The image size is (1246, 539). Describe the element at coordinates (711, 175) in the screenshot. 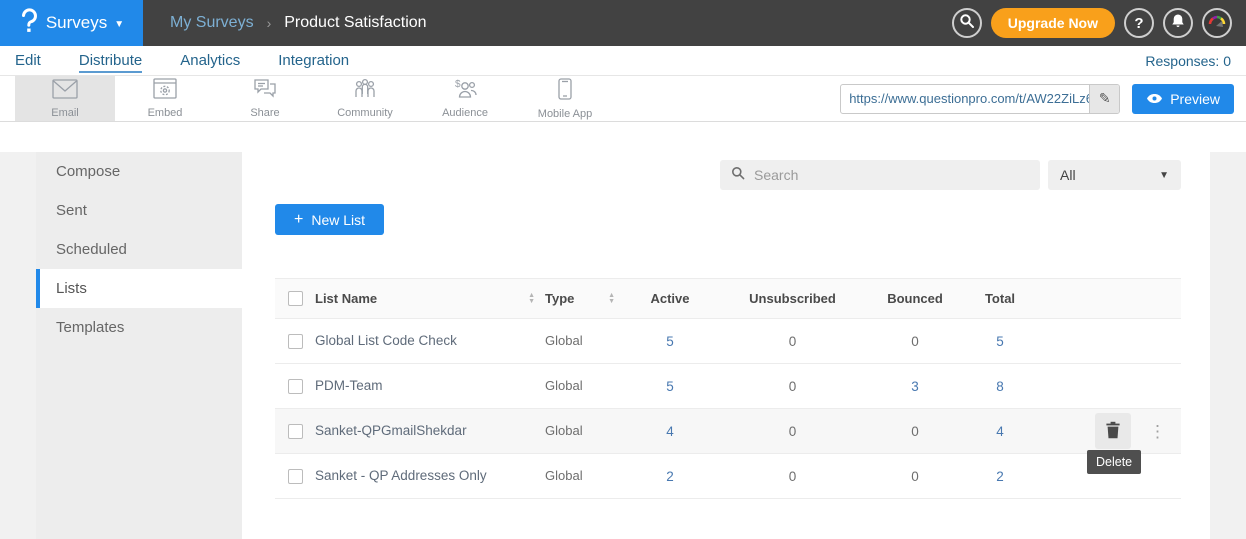

I see `filter-row: Search All ▼` at that location.